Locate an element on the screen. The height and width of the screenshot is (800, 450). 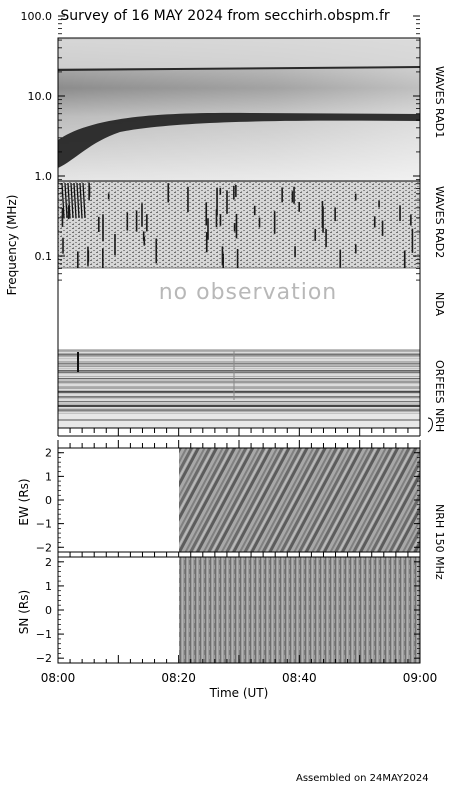
x-tick-label: 08:20 is located at coordinates (178, 678).